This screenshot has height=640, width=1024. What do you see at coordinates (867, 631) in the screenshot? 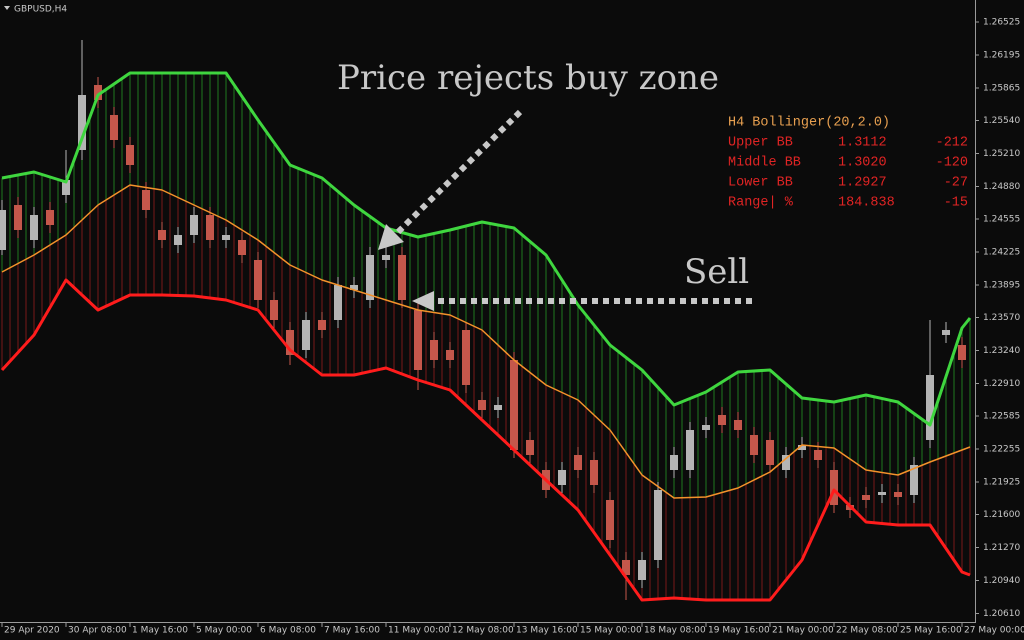
I see `x-tick-label: 22 May 08:00` at bounding box center [867, 631].